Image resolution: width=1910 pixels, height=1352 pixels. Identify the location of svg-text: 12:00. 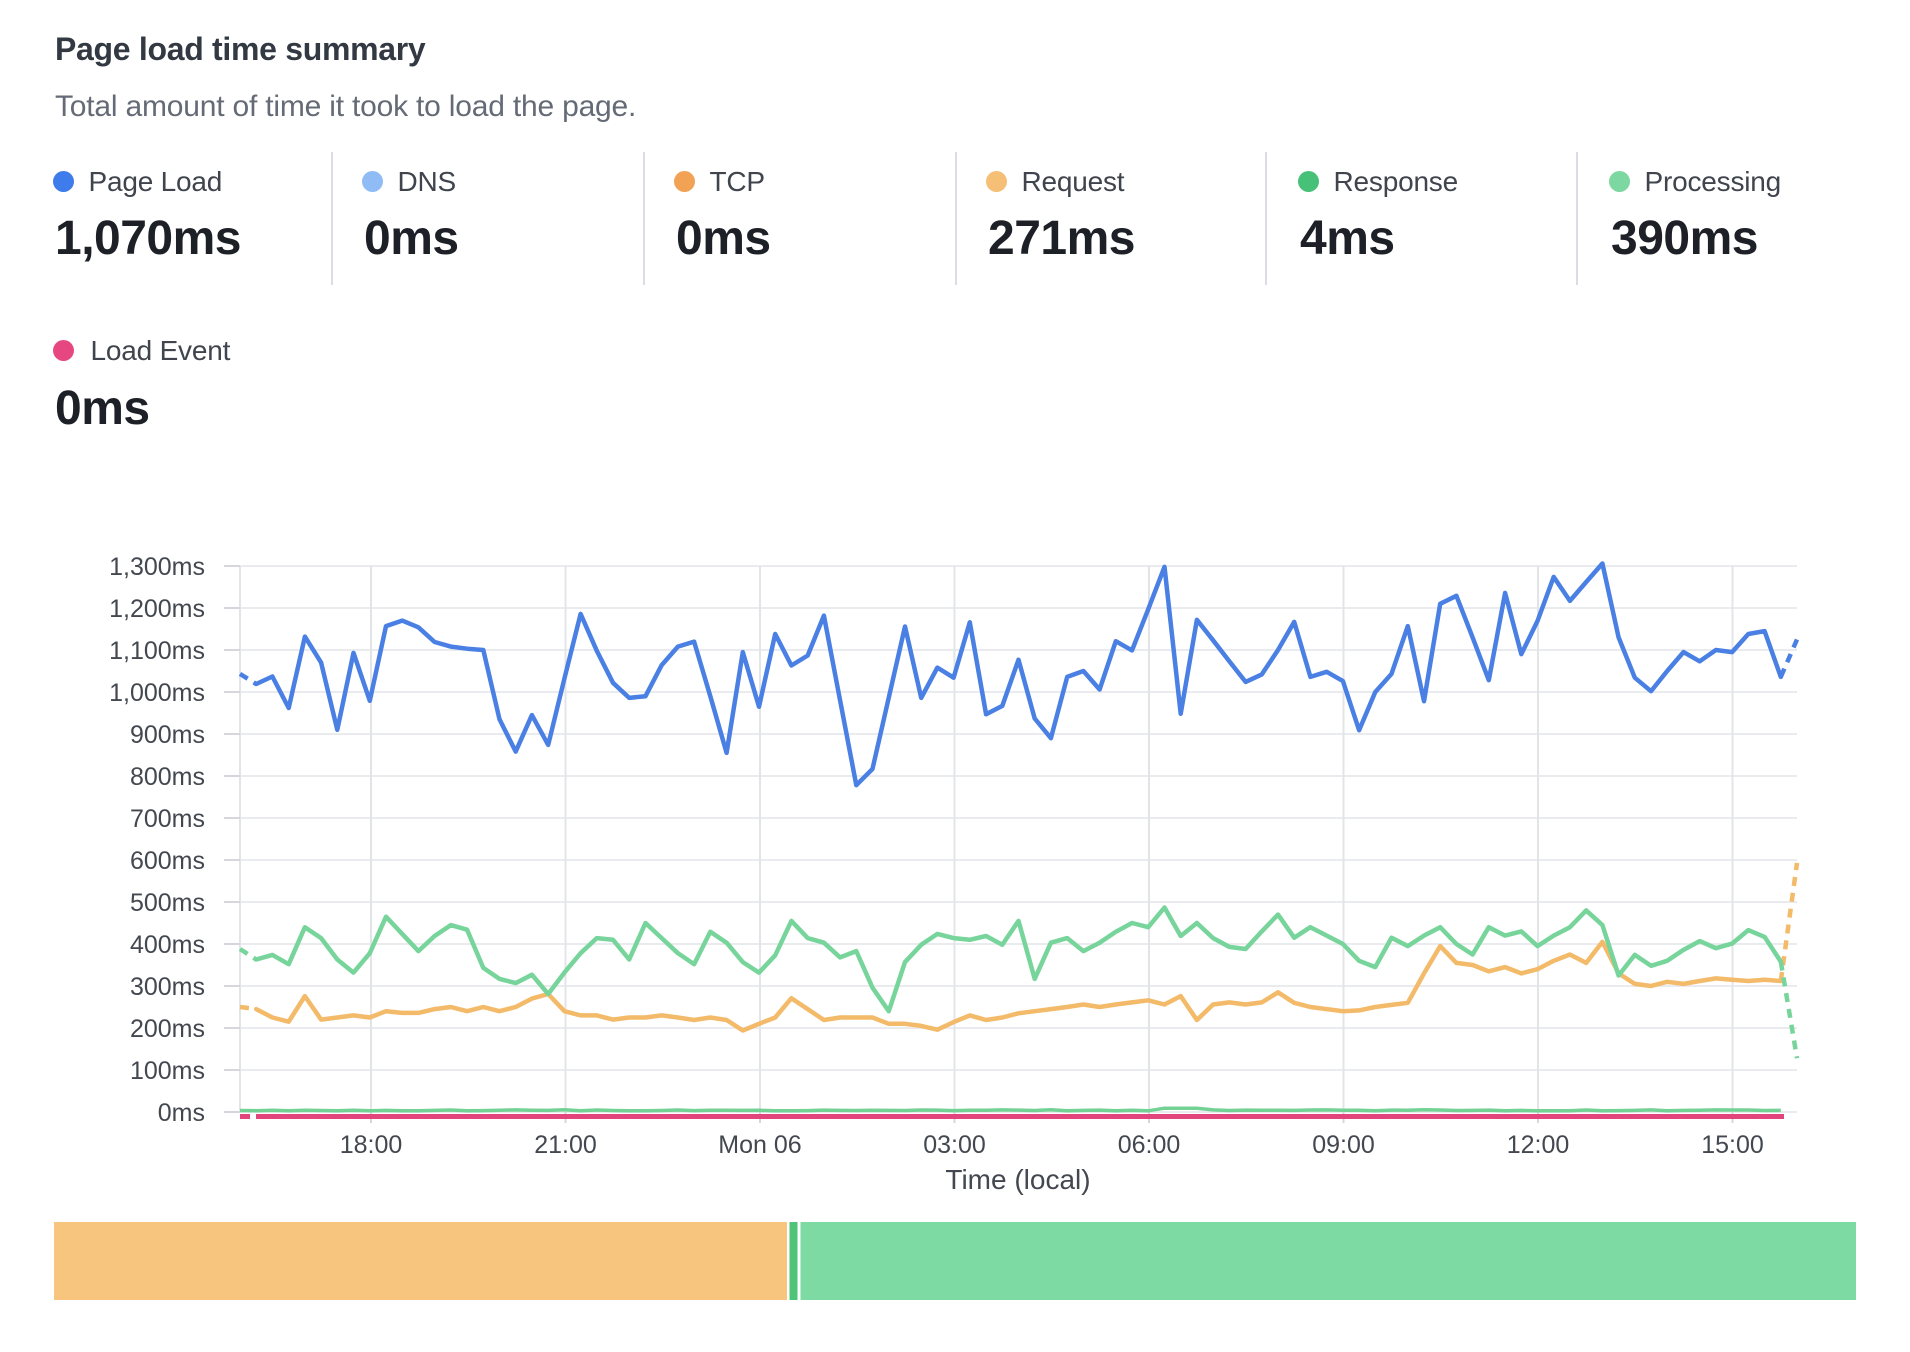
(1538, 1145).